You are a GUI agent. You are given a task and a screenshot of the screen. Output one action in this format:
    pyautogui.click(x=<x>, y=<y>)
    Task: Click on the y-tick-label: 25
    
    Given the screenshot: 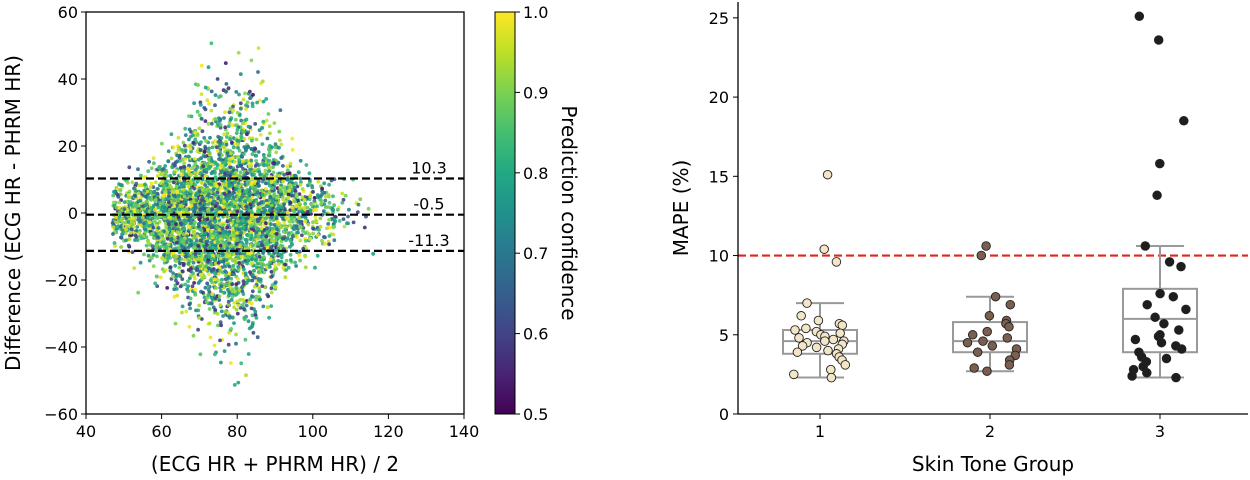 What is the action you would take?
    pyautogui.click(x=719, y=18)
    